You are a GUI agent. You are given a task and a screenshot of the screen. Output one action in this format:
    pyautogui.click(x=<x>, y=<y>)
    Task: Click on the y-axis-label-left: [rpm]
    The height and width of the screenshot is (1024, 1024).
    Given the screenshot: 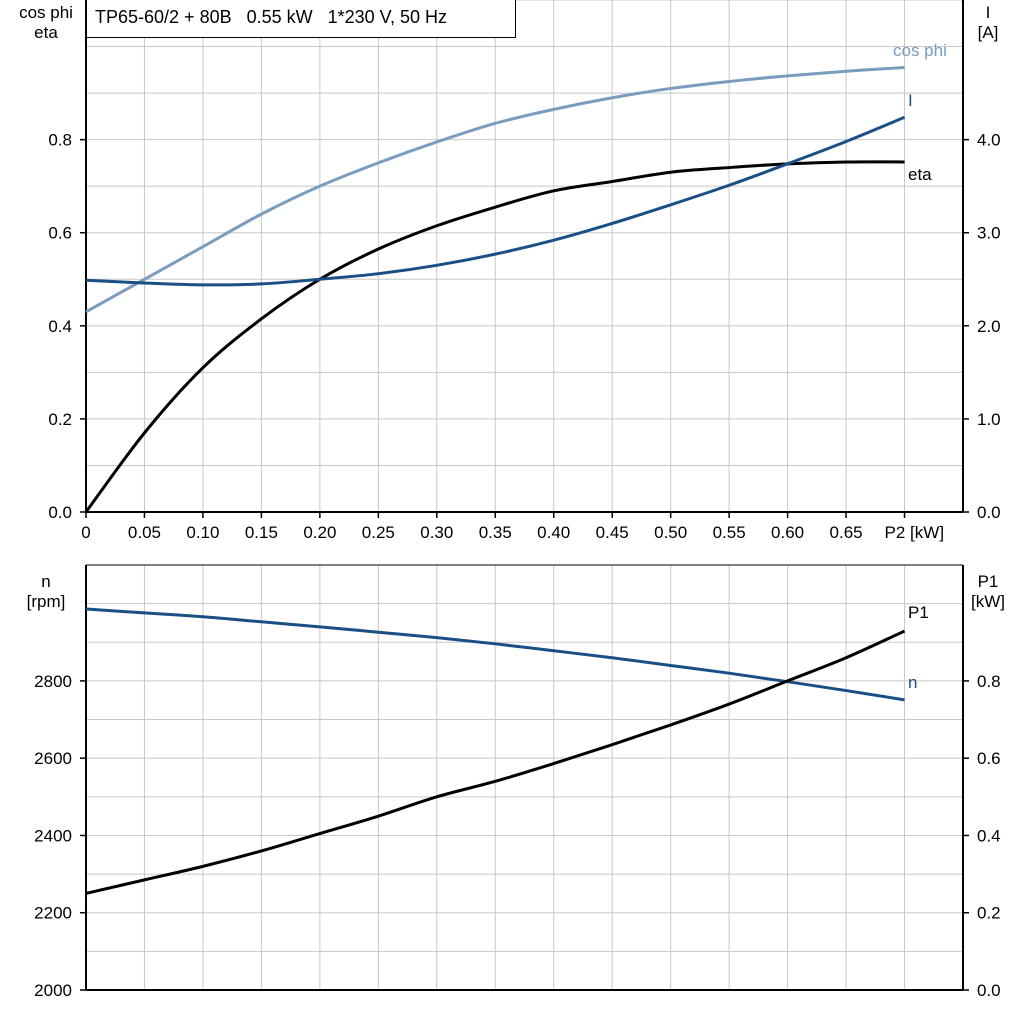 What is the action you would take?
    pyautogui.click(x=46, y=601)
    